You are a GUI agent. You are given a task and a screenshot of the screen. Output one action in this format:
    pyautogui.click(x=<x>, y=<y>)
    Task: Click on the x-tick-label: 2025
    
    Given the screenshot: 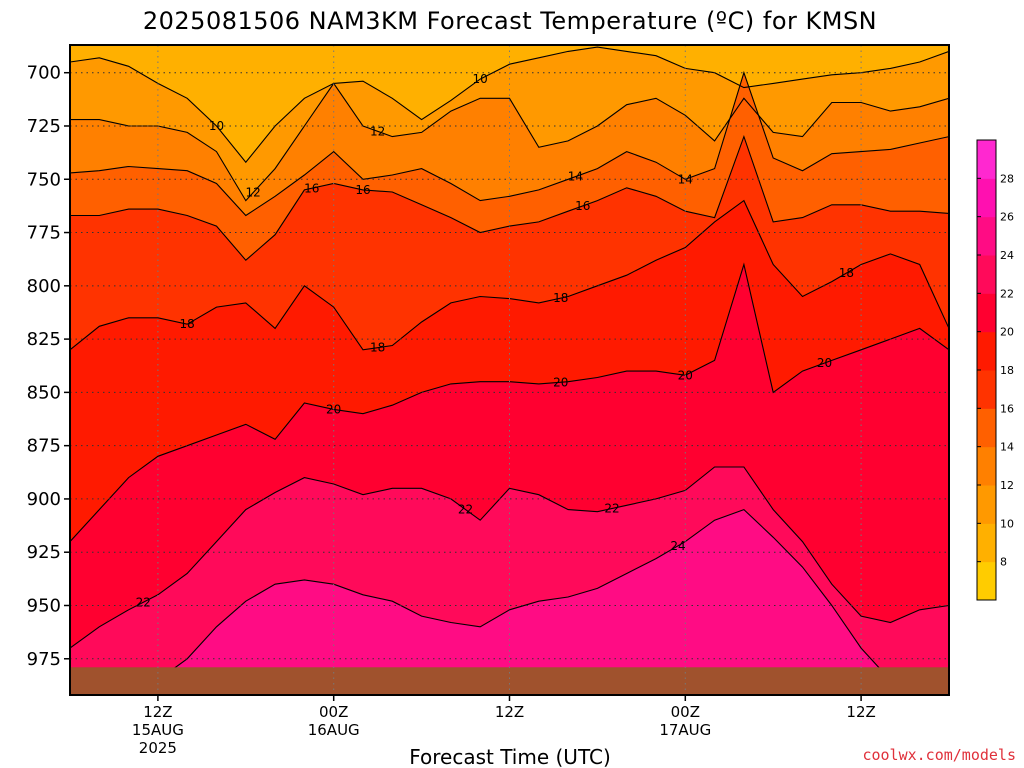 What is the action you would take?
    pyautogui.click(x=158, y=748)
    